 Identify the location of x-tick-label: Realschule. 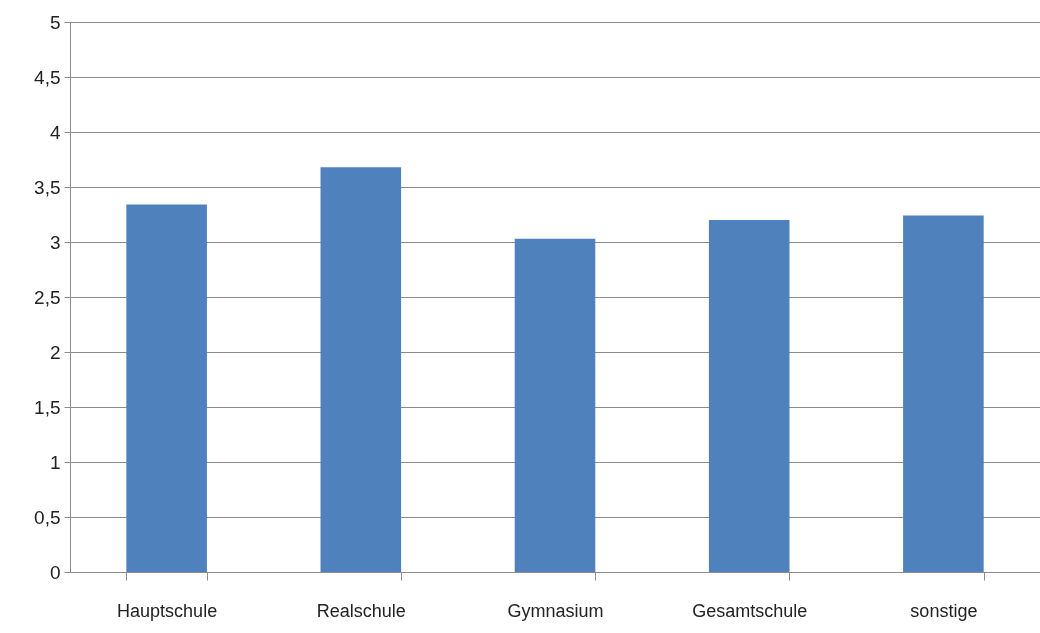
(361, 610).